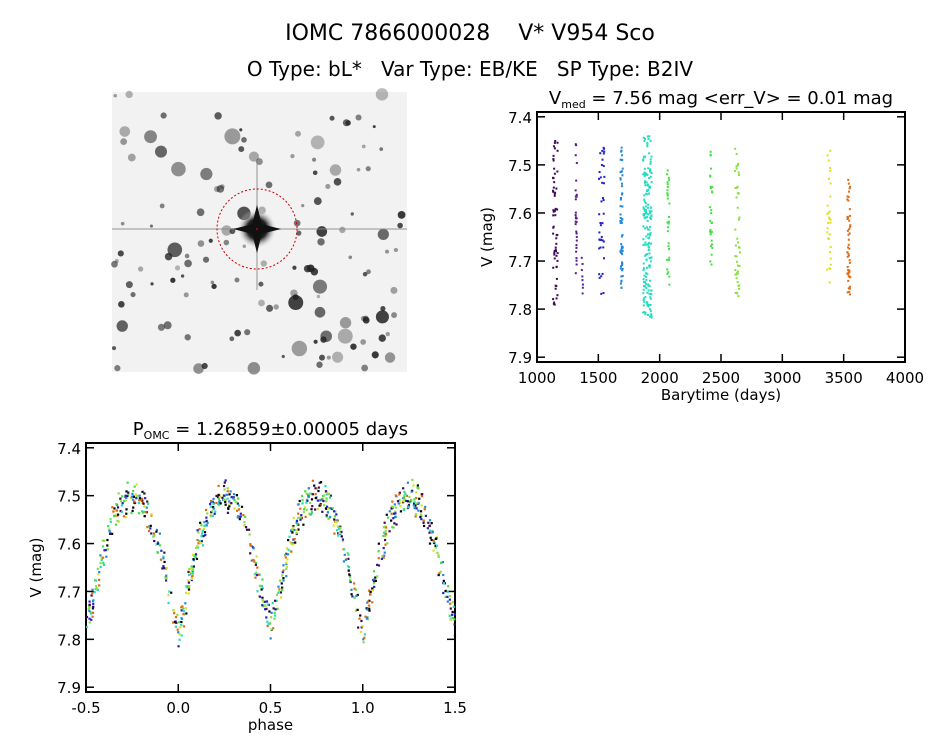  Describe the element at coordinates (69, 497) in the screenshot. I see `y-tick-label: 7.5` at that location.